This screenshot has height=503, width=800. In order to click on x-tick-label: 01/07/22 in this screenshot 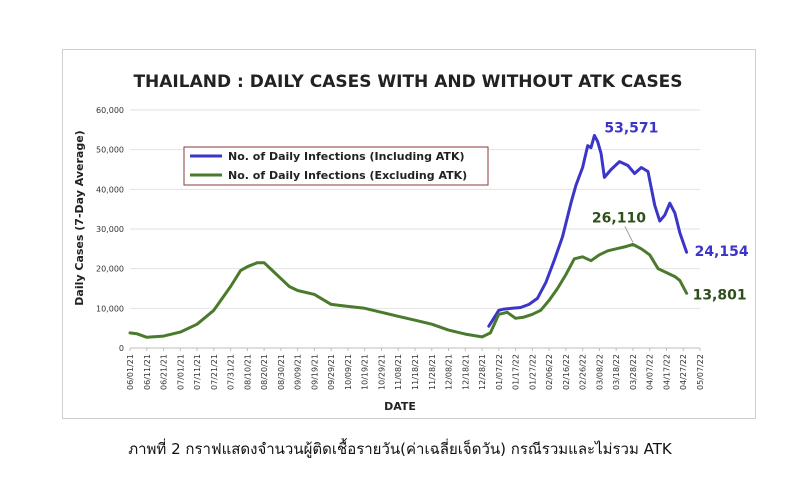, I will do `click(499, 372)`.